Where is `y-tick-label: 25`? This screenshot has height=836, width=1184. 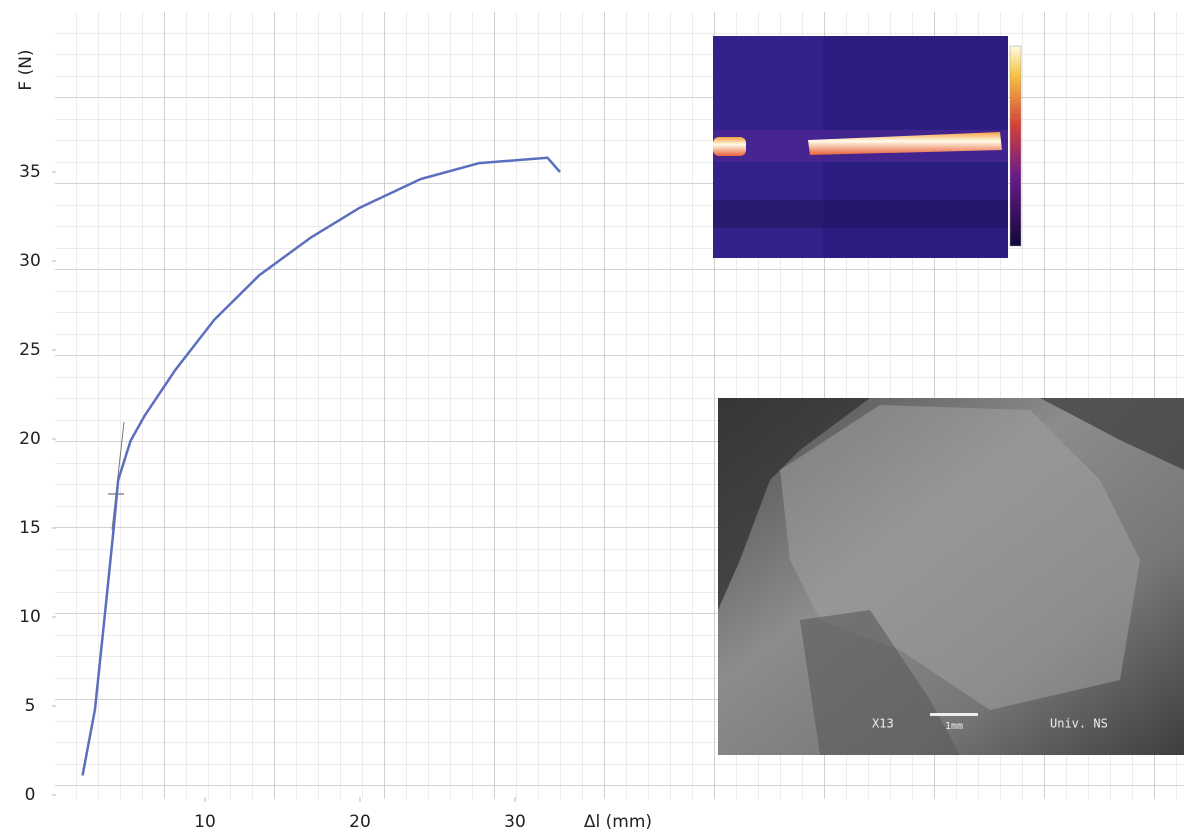 y-tick-label: 25 is located at coordinates (30, 350).